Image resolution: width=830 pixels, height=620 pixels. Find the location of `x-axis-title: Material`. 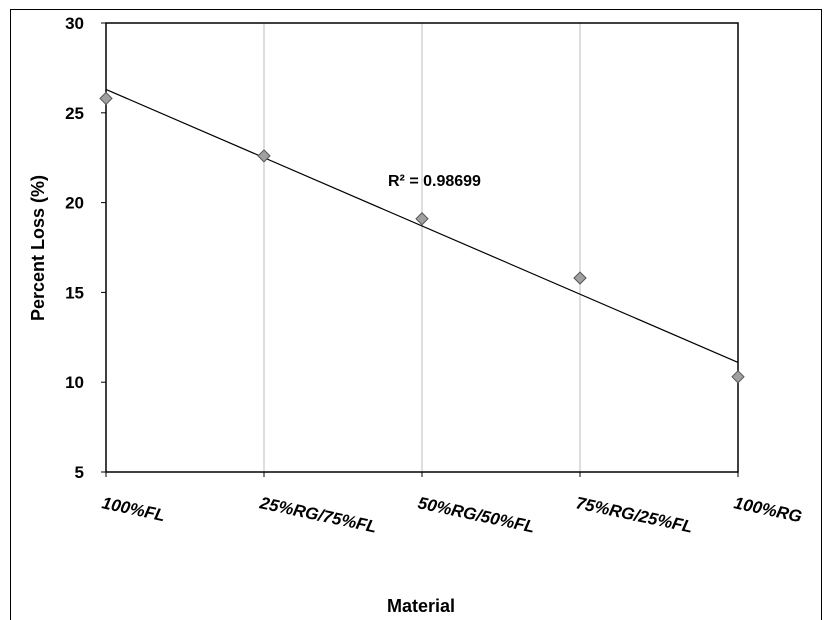

x-axis-title: Material is located at coordinates (421, 606).